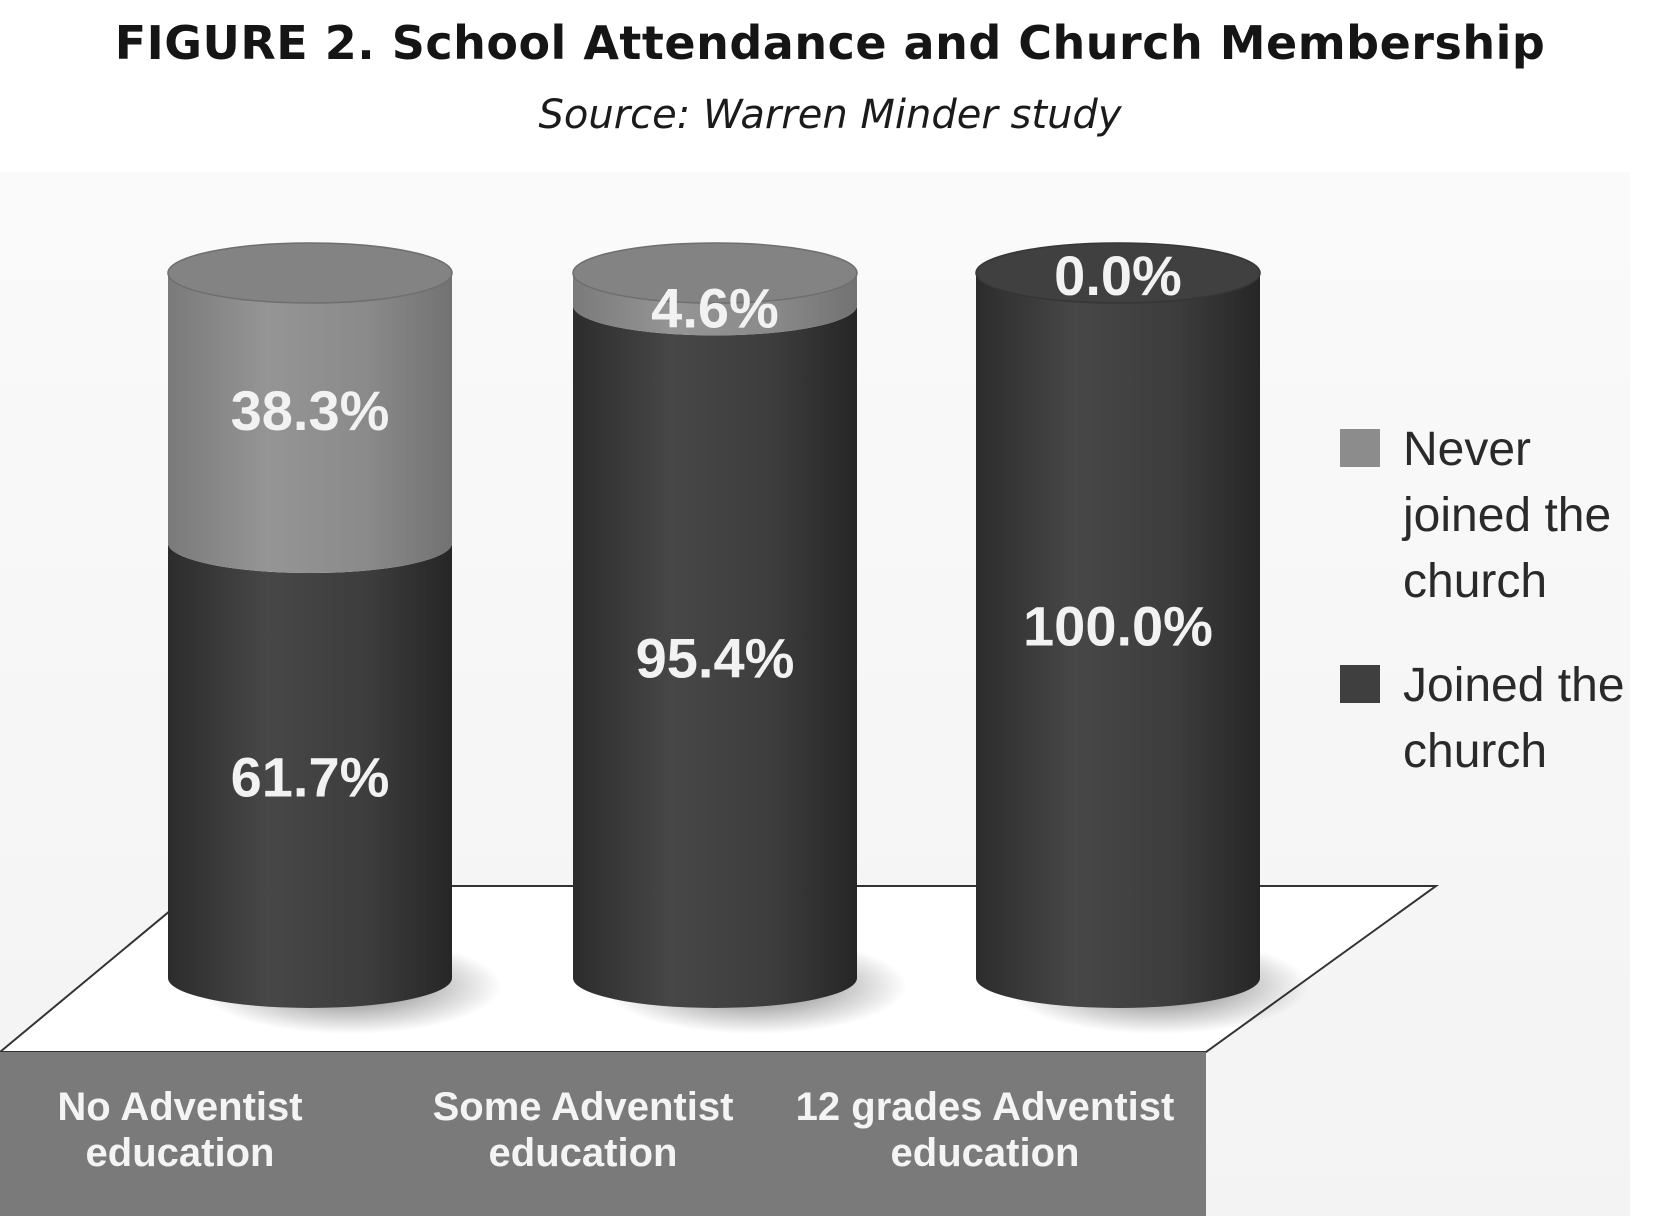  I want to click on value-label-joined: 100.0%, so click(1118, 626).